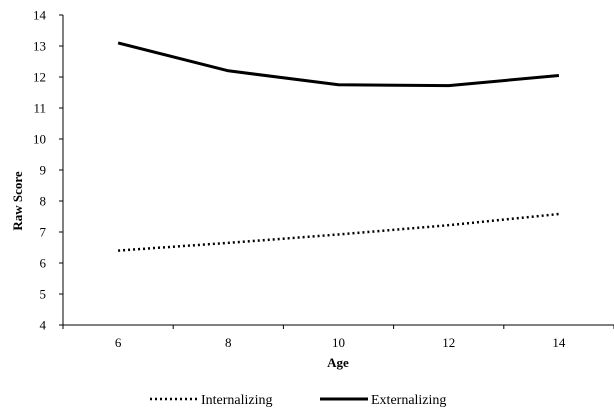  I want to click on y-tick-label: 7, so click(43, 232).